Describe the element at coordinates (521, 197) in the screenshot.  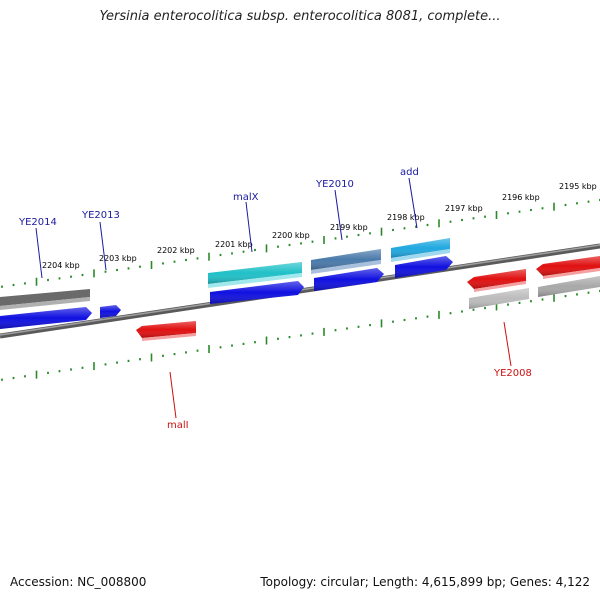
I see `scale-label: 2196 kbp` at that location.